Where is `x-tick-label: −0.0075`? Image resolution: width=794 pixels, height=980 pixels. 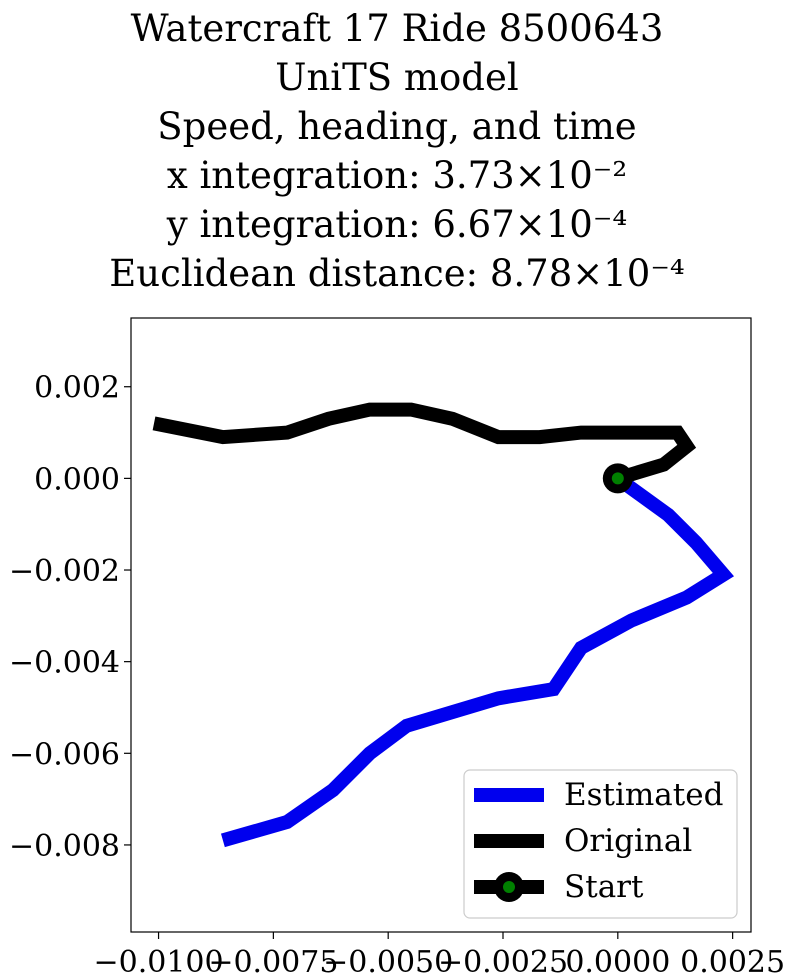 x-tick-label: −0.0075 is located at coordinates (273, 962).